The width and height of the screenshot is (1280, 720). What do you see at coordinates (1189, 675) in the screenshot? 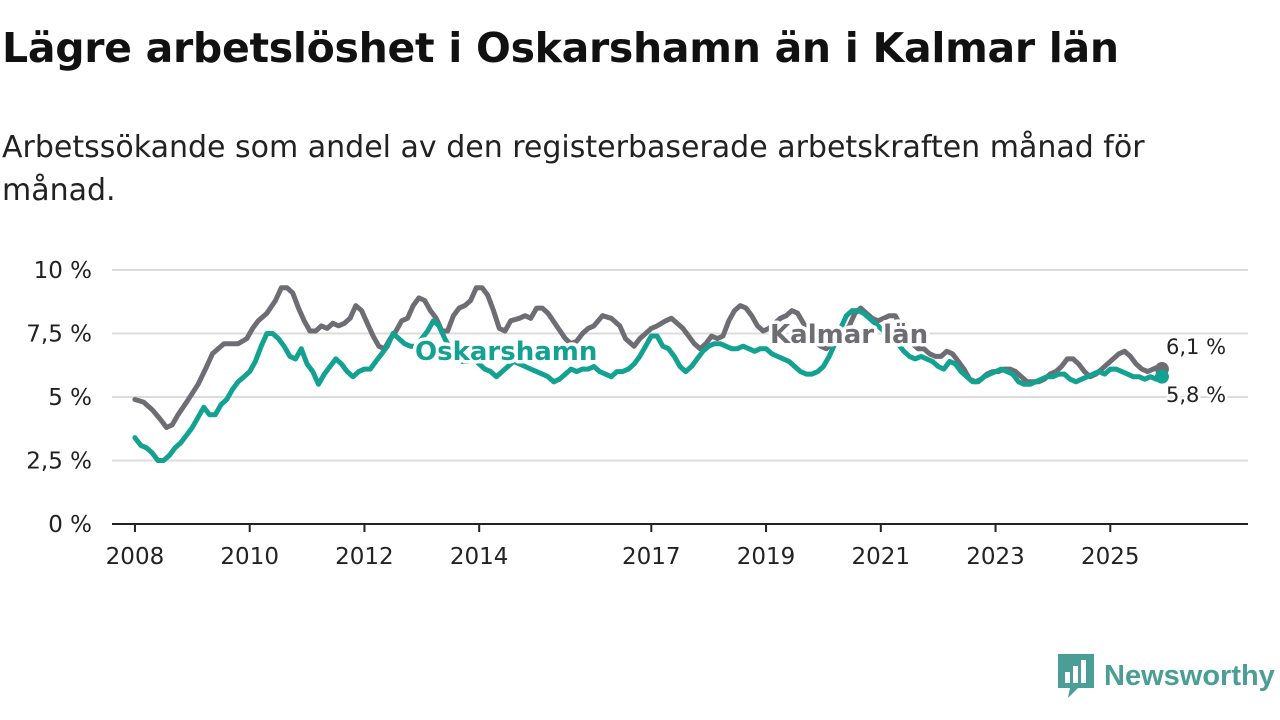
I see `brand-name: Newsworthy` at bounding box center [1189, 675].